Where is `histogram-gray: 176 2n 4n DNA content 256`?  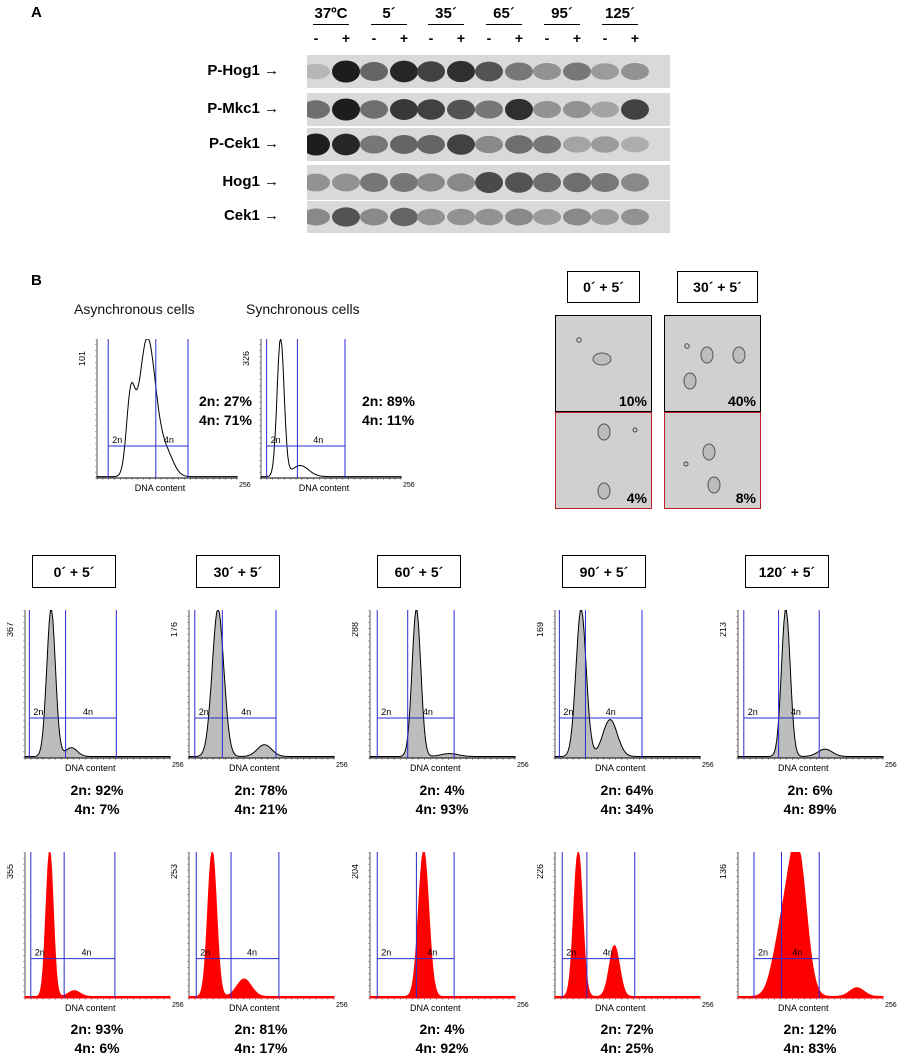
histogram-gray: 176 2n 4n DNA content 256 is located at coordinates (259, 691).